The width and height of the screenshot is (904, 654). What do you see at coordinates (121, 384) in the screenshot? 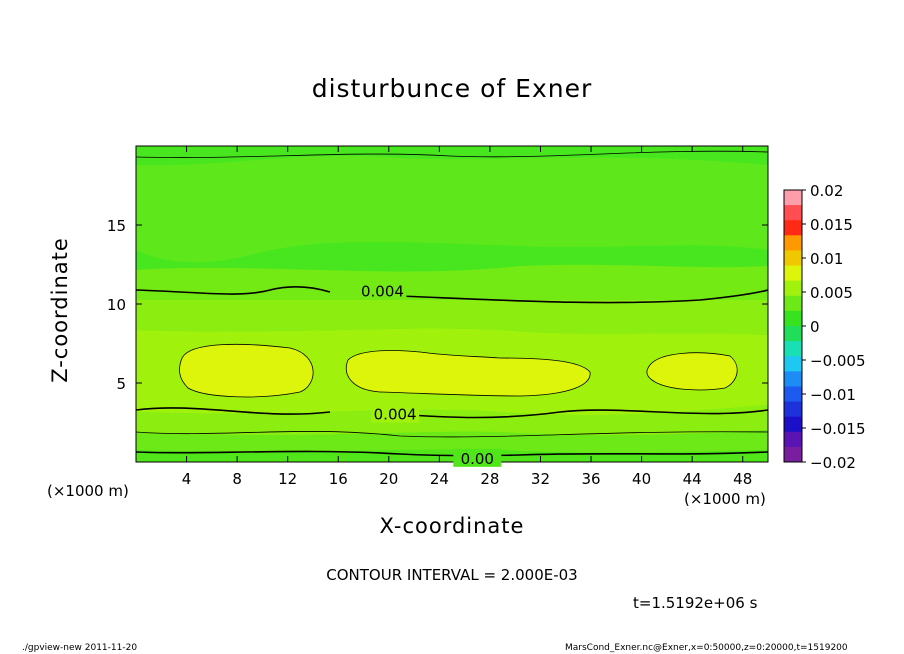
I see `y-tick-label: 5` at bounding box center [121, 384].